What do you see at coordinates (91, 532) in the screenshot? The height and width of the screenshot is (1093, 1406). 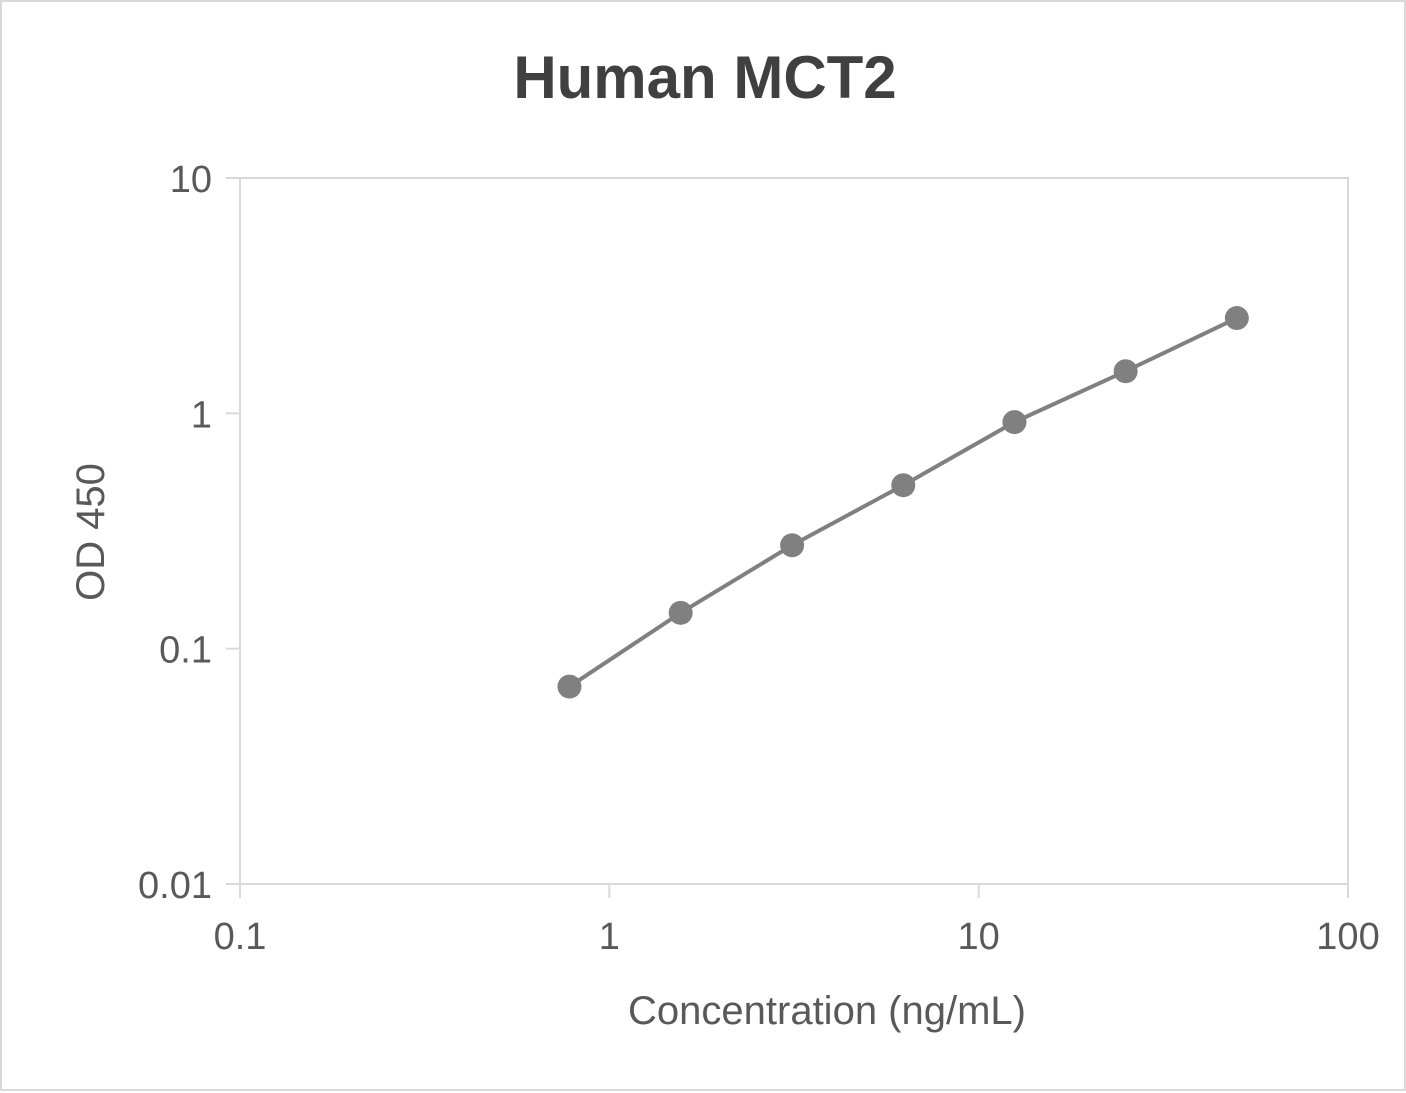 I see `y-axis-label: OD 450` at bounding box center [91, 532].